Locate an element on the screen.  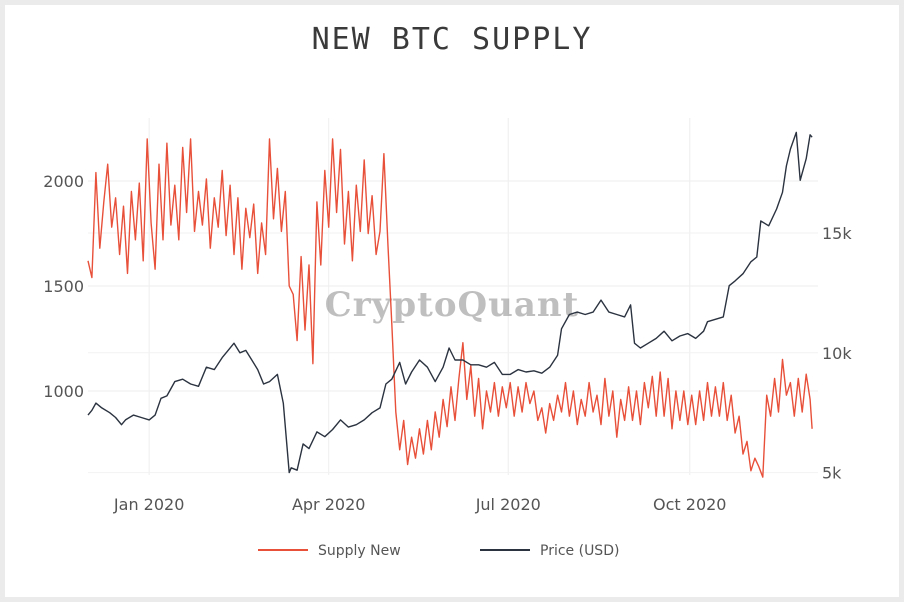
y-axis-right: 5k 10k 15k is located at coordinates (837, 353).